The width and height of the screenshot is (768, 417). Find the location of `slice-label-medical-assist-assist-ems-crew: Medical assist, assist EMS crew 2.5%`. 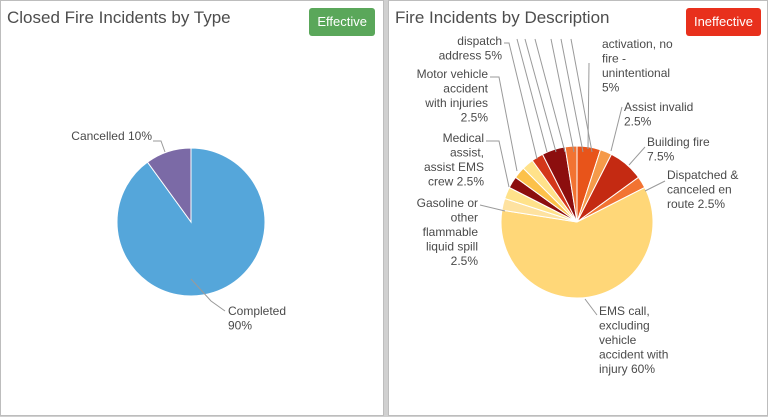

slice-label-medical-assist-assist-ems-crew: Medical assist, assist EMS crew 2.5% is located at coordinates (454, 160).